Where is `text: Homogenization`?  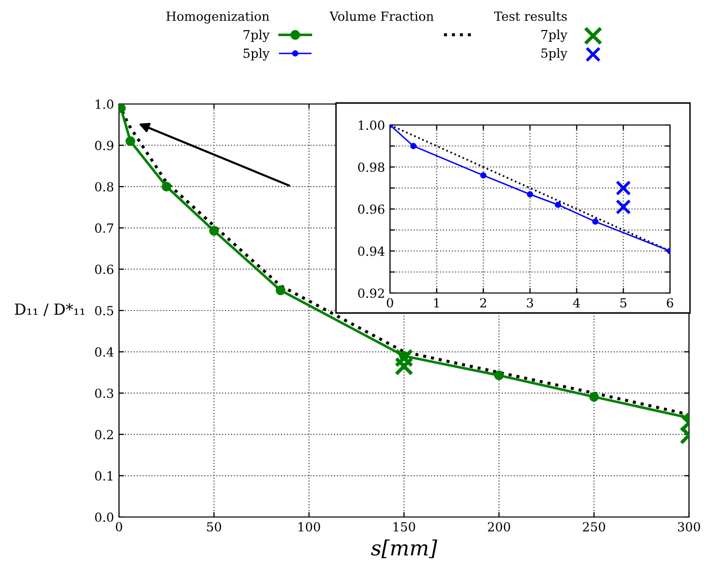
text: Homogenization is located at coordinates (218, 18).